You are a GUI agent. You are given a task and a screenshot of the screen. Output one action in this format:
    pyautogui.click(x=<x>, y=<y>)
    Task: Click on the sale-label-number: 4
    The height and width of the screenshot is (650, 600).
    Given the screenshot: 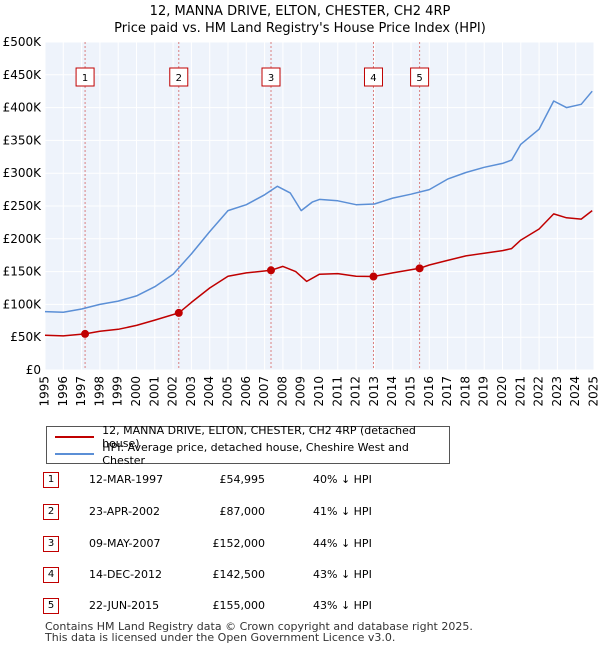 What is the action you would take?
    pyautogui.click(x=373, y=78)
    